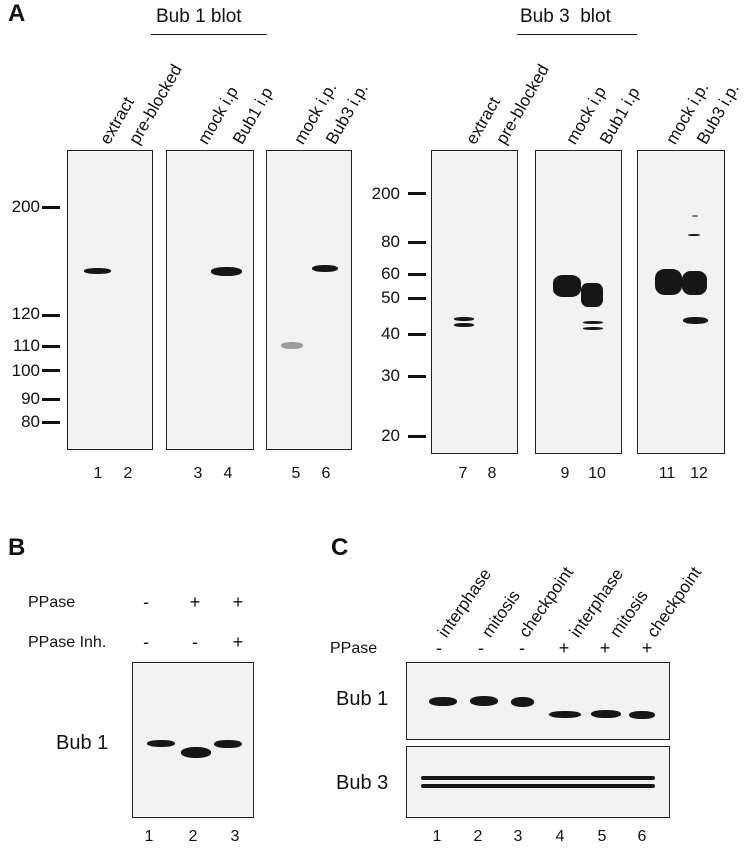 The image size is (755, 853). I want to click on mw-label: 110, so click(26, 345).